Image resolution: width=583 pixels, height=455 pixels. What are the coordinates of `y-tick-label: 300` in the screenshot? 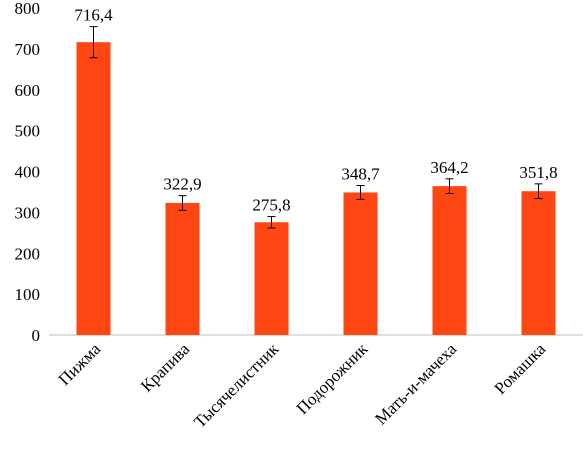 It's located at (28, 212).